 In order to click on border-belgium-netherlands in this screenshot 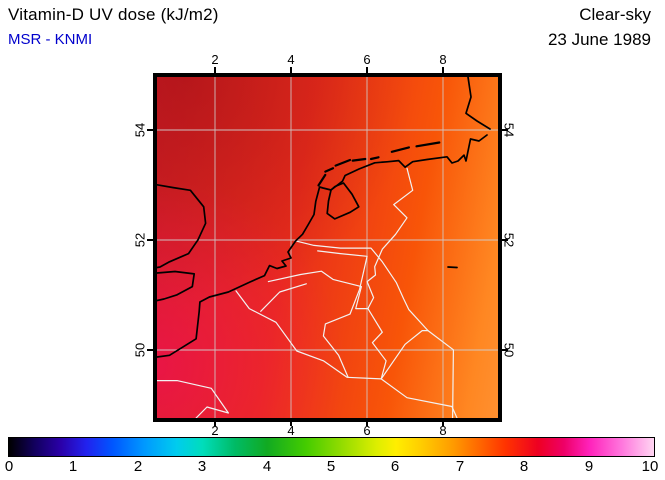, I will do `click(318, 290)`.